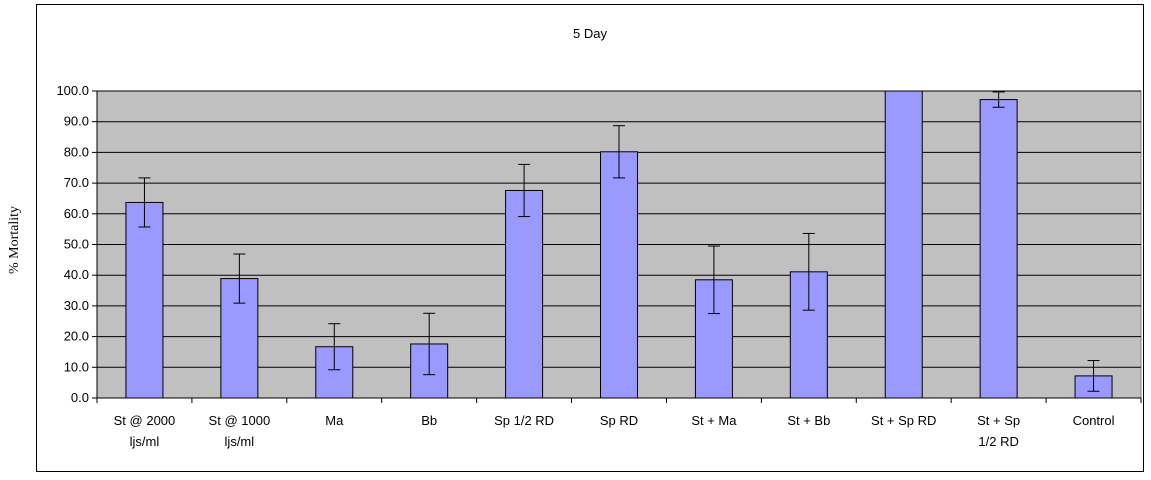 This screenshot has height=480, width=1151. Describe the element at coordinates (76, 274) in the screenshot. I see `y-tick-label: 40.0` at that location.